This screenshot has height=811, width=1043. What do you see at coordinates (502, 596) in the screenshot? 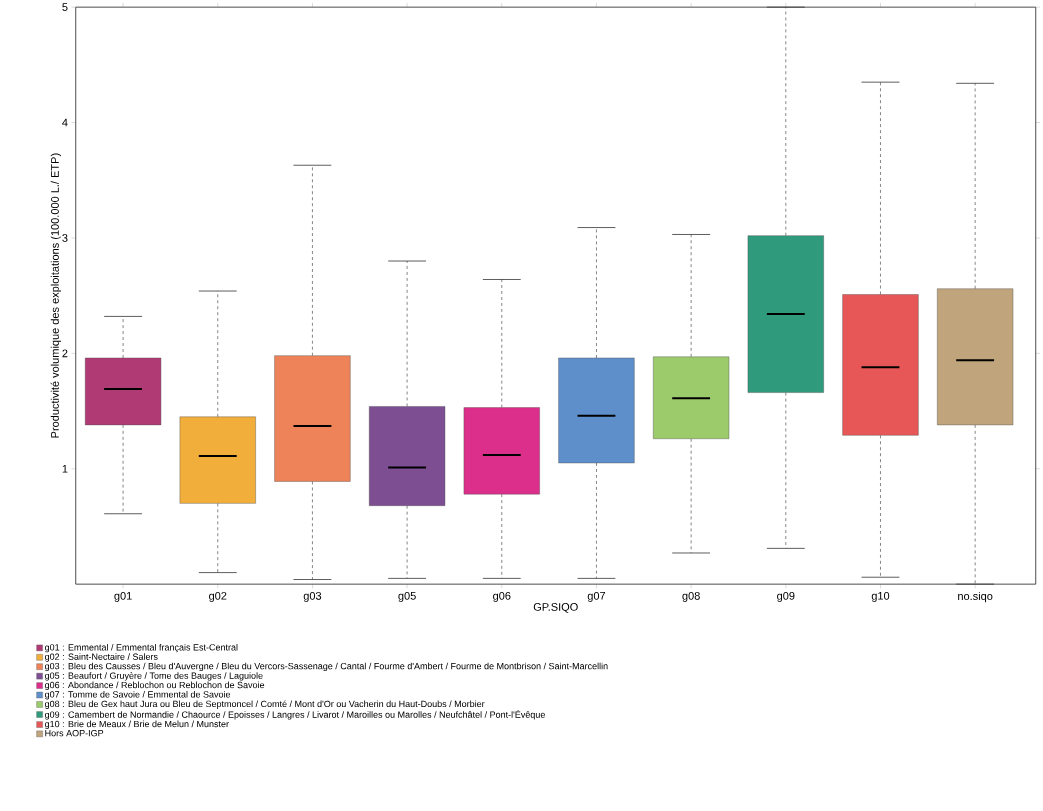
I see `x-tick-label: g06` at bounding box center [502, 596].